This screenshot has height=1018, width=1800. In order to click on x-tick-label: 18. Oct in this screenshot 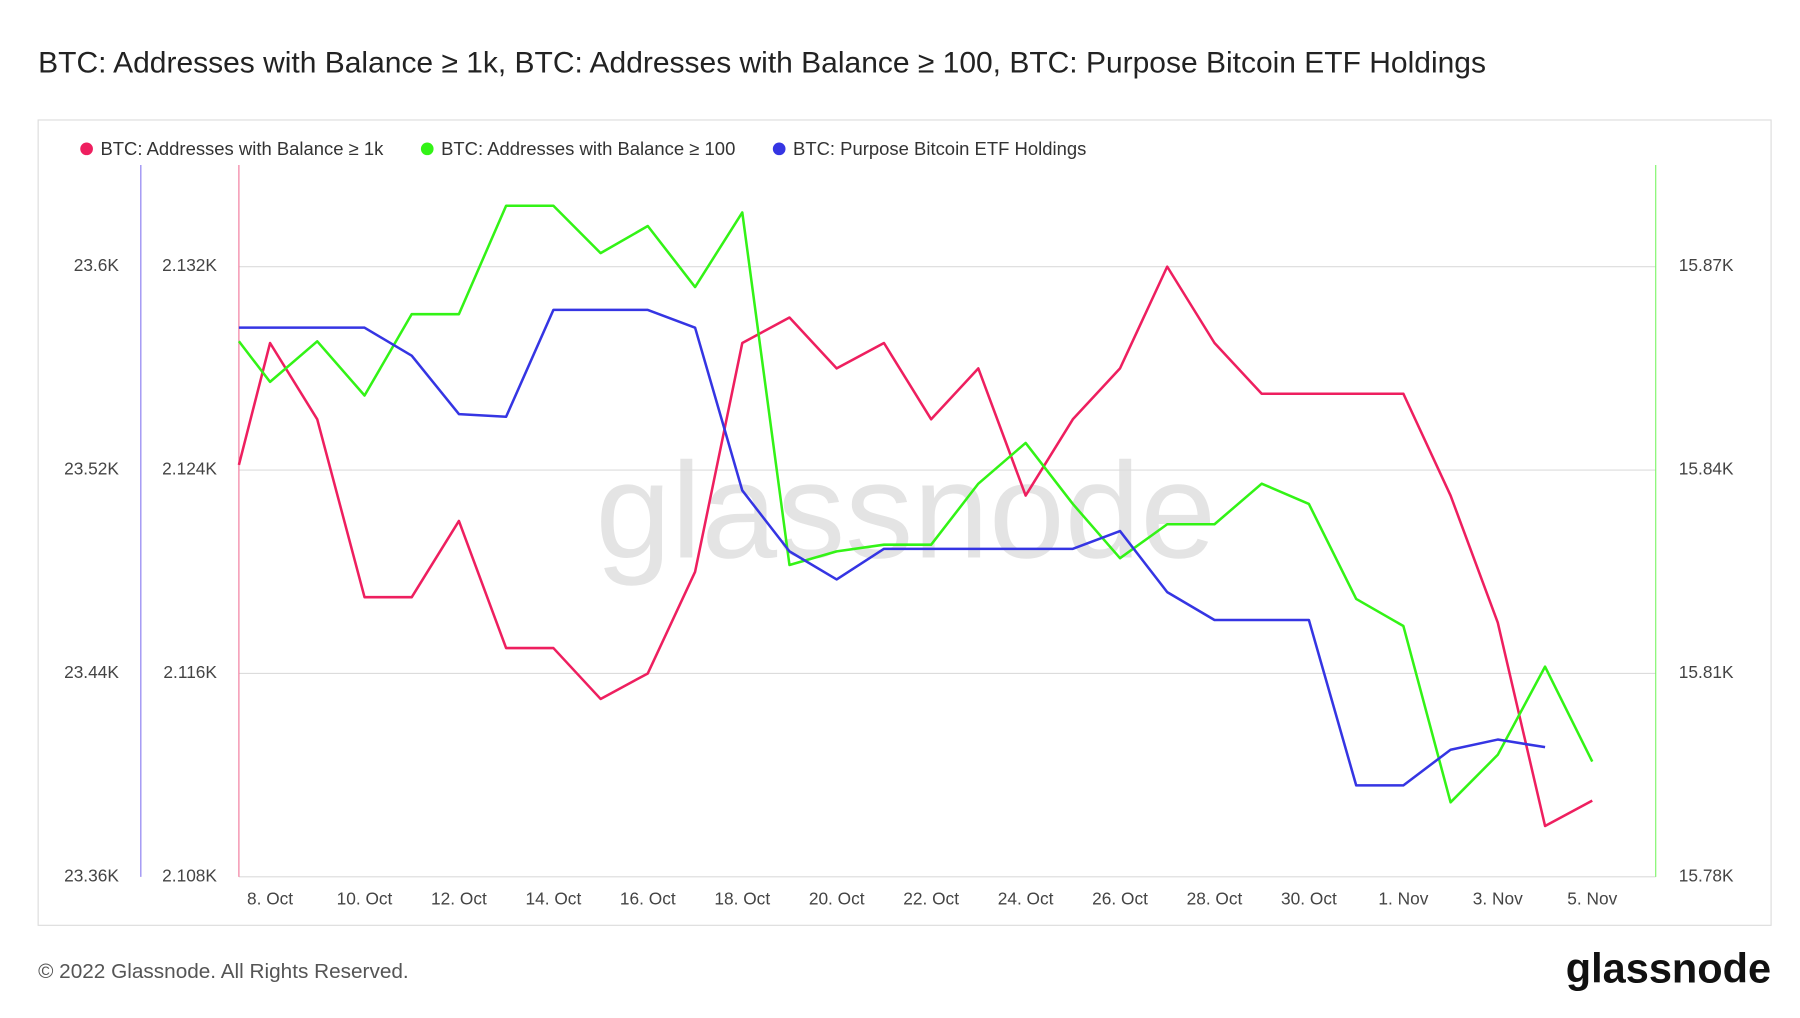, I will do `click(742, 898)`.